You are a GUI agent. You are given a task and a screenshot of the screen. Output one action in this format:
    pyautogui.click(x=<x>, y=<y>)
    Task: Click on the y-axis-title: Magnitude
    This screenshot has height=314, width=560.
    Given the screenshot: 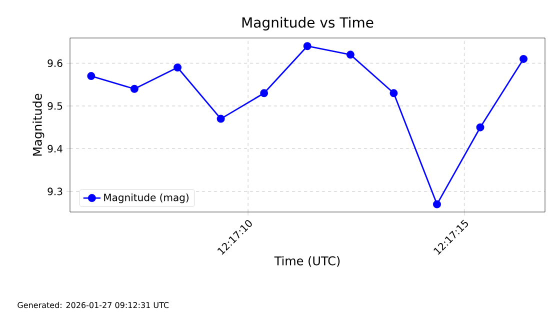 What is the action you would take?
    pyautogui.click(x=38, y=125)
    